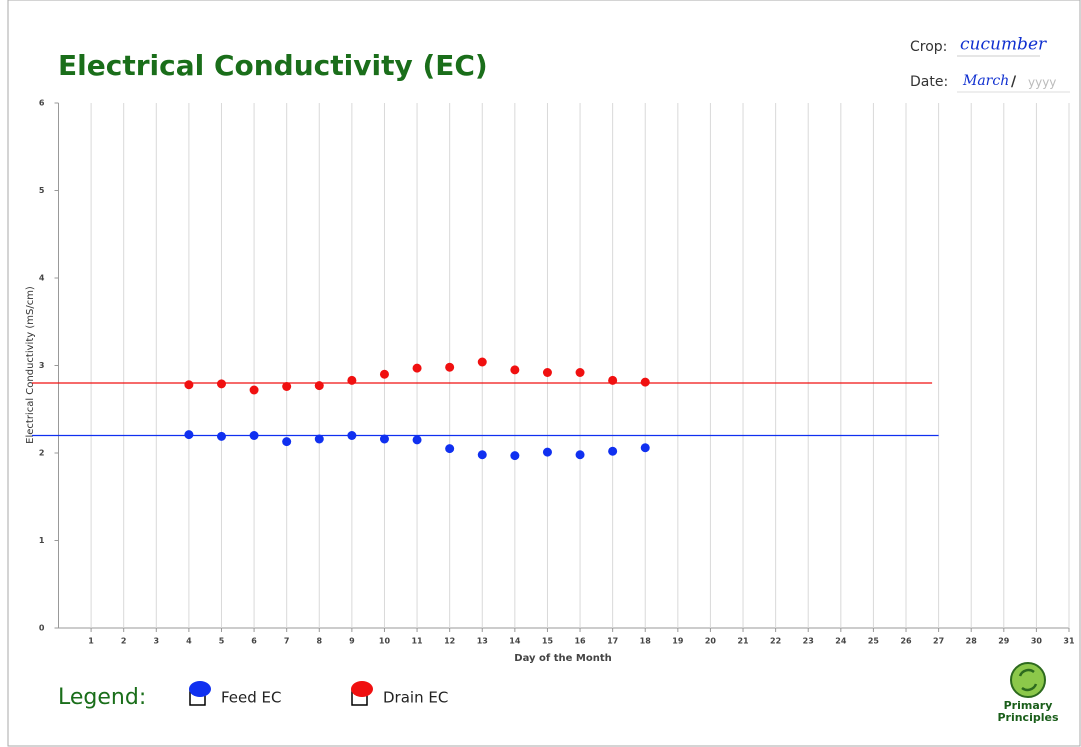  I want to click on x-tick-label: 31, so click(1069, 641).